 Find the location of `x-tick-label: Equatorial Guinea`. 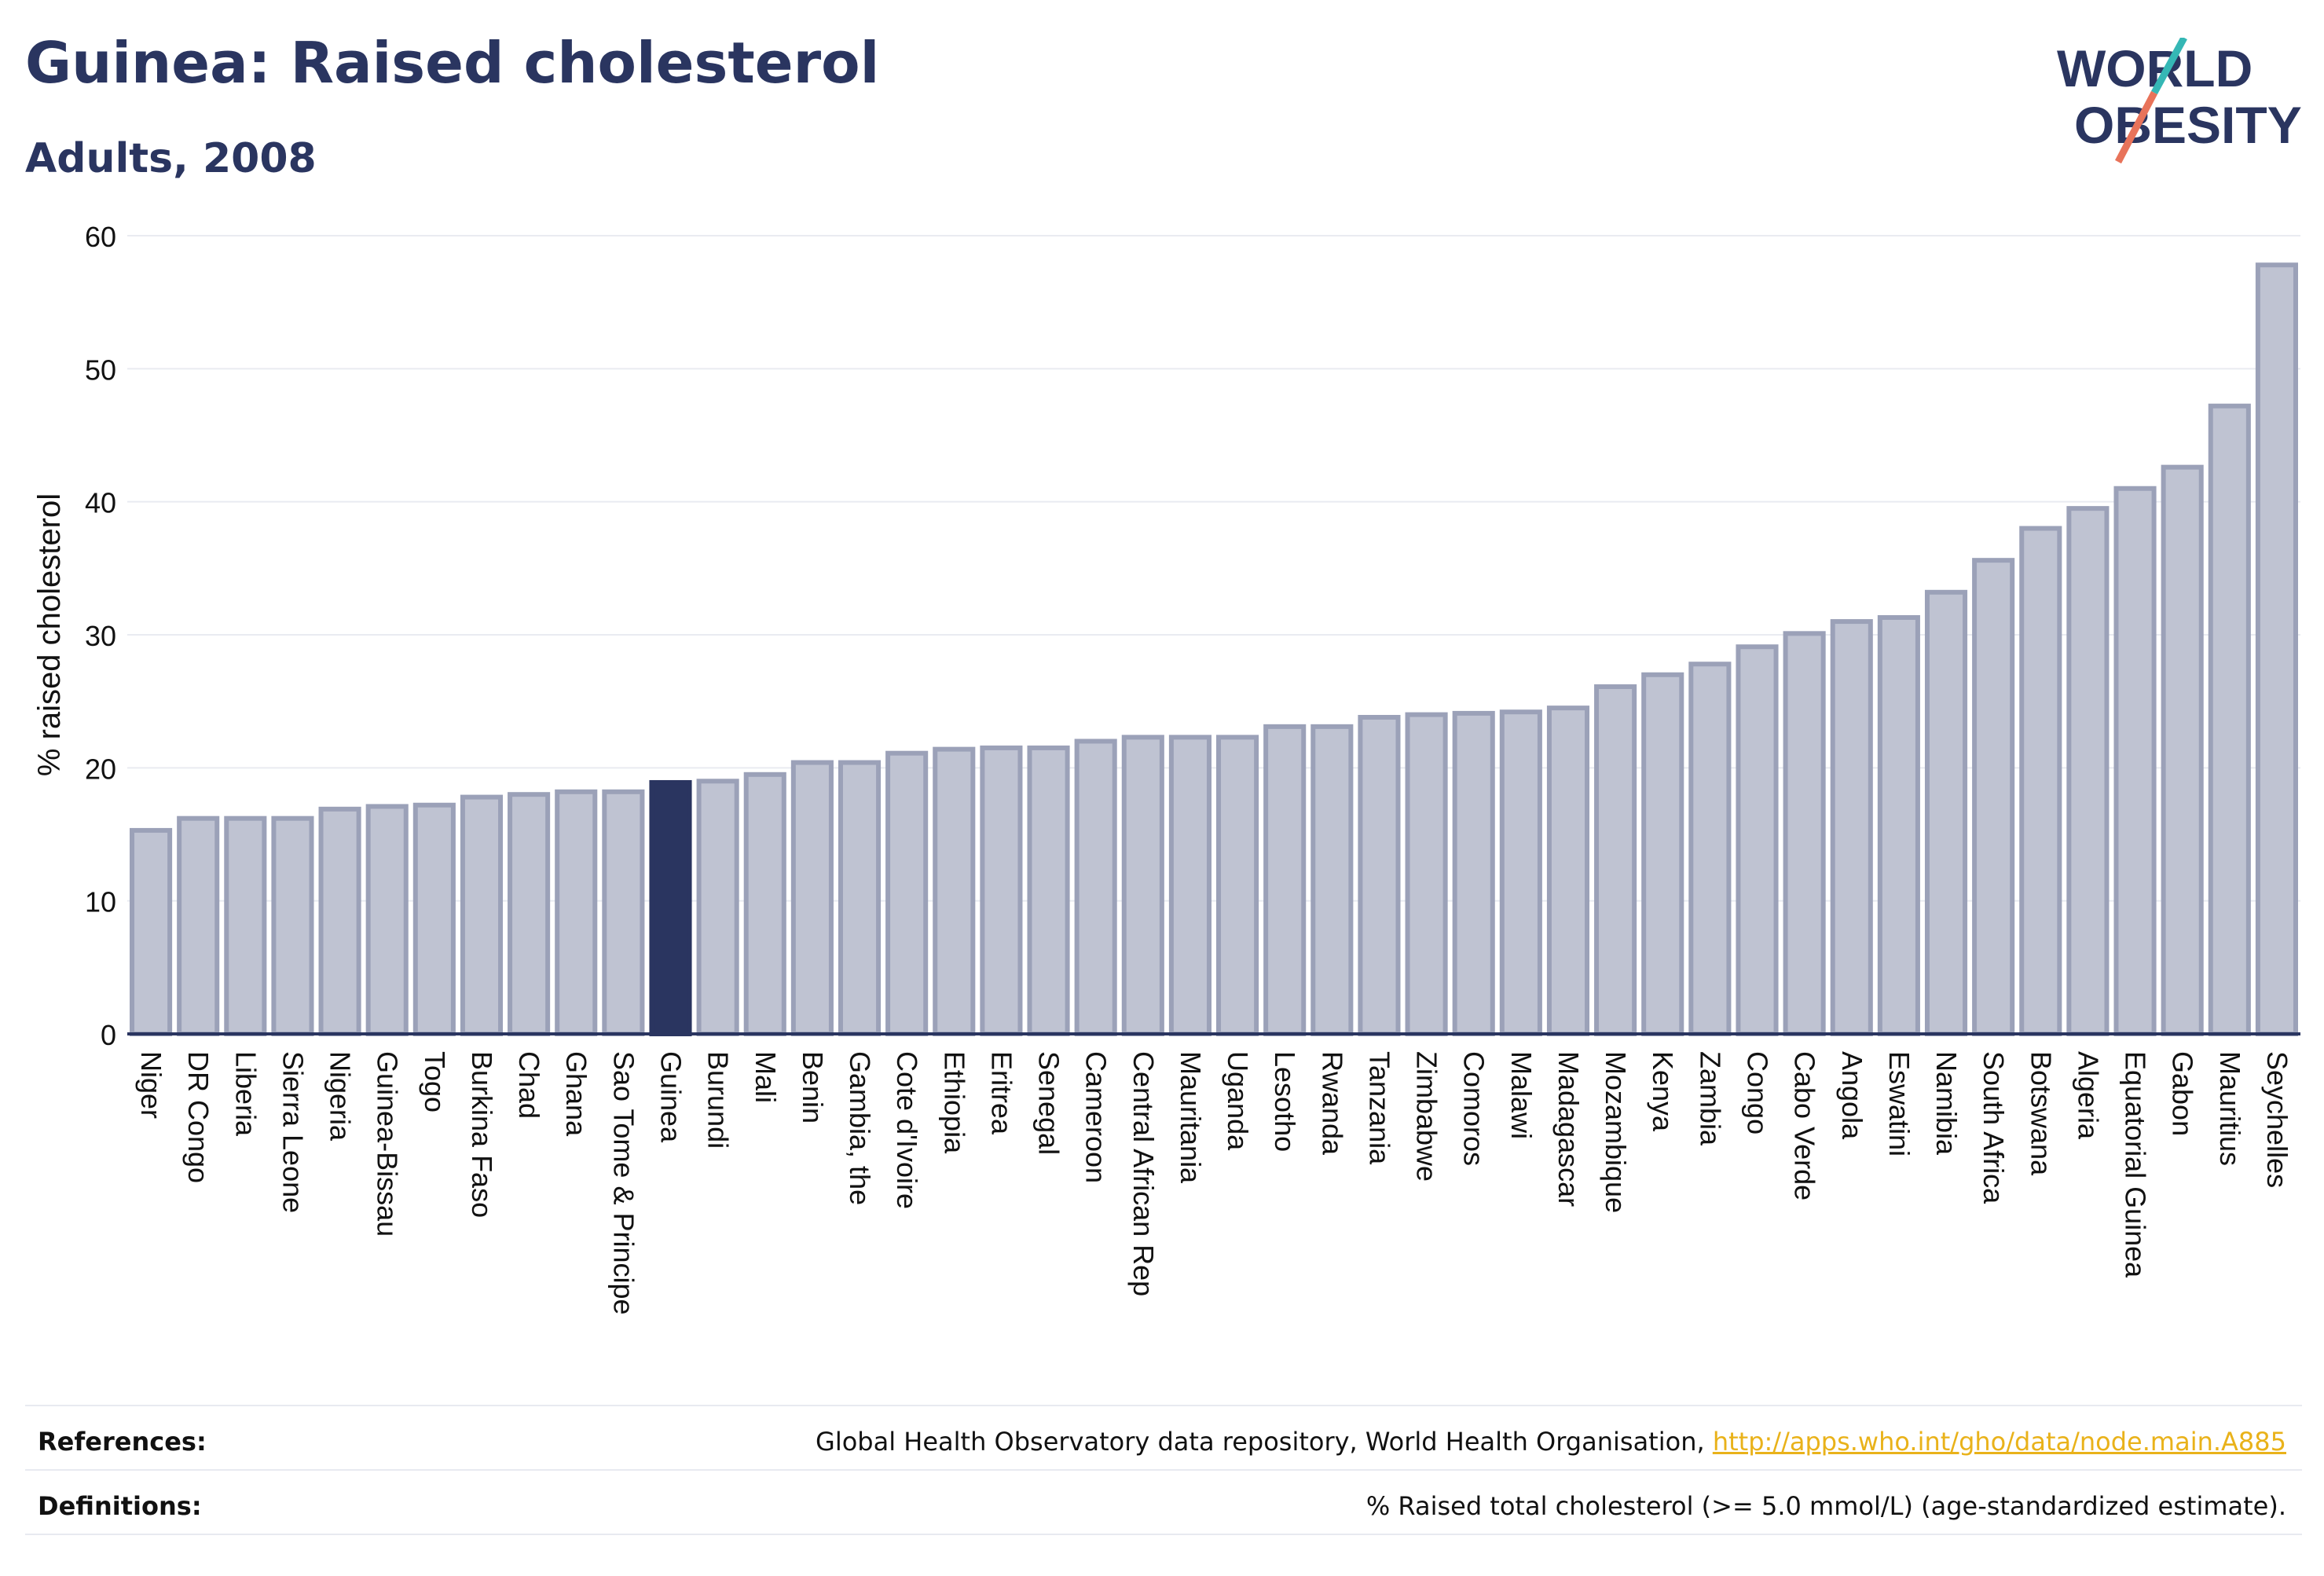

x-tick-label: Equatorial Guinea is located at coordinates (2136, 1164).